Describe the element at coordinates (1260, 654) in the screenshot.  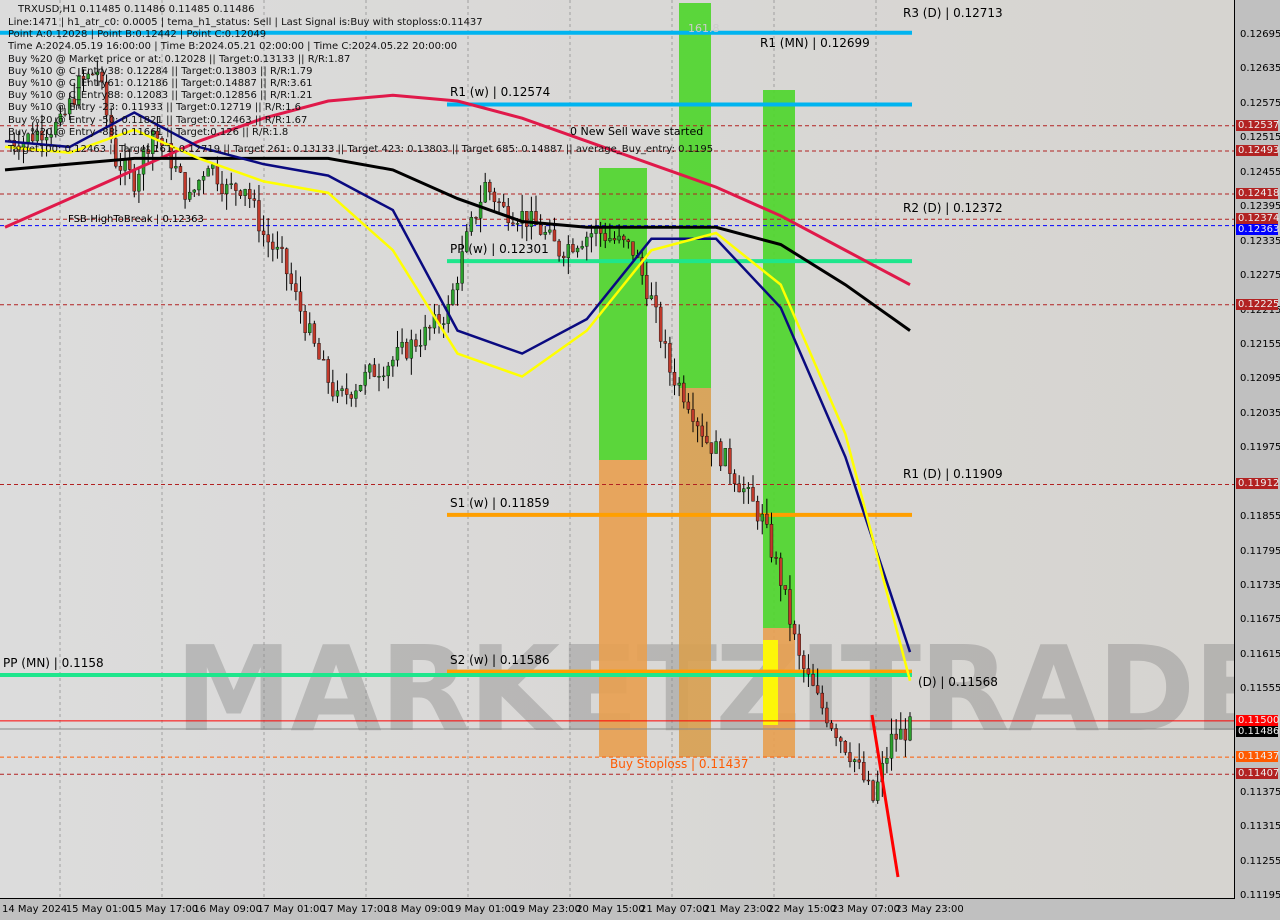
I see `y-tick-label: 0.11615` at that location.